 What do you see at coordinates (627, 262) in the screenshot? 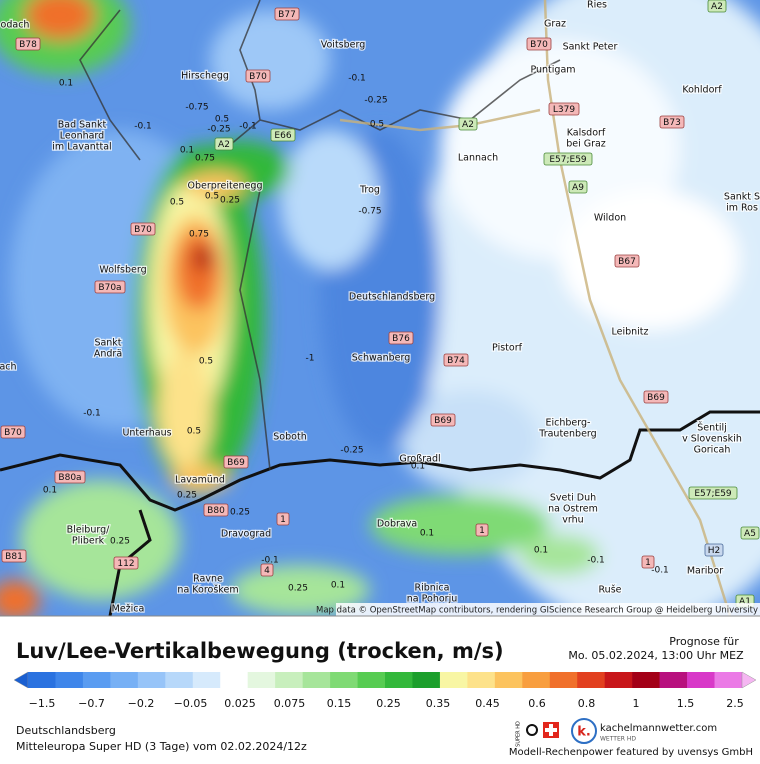
I see `road-label: B67` at bounding box center [627, 262].